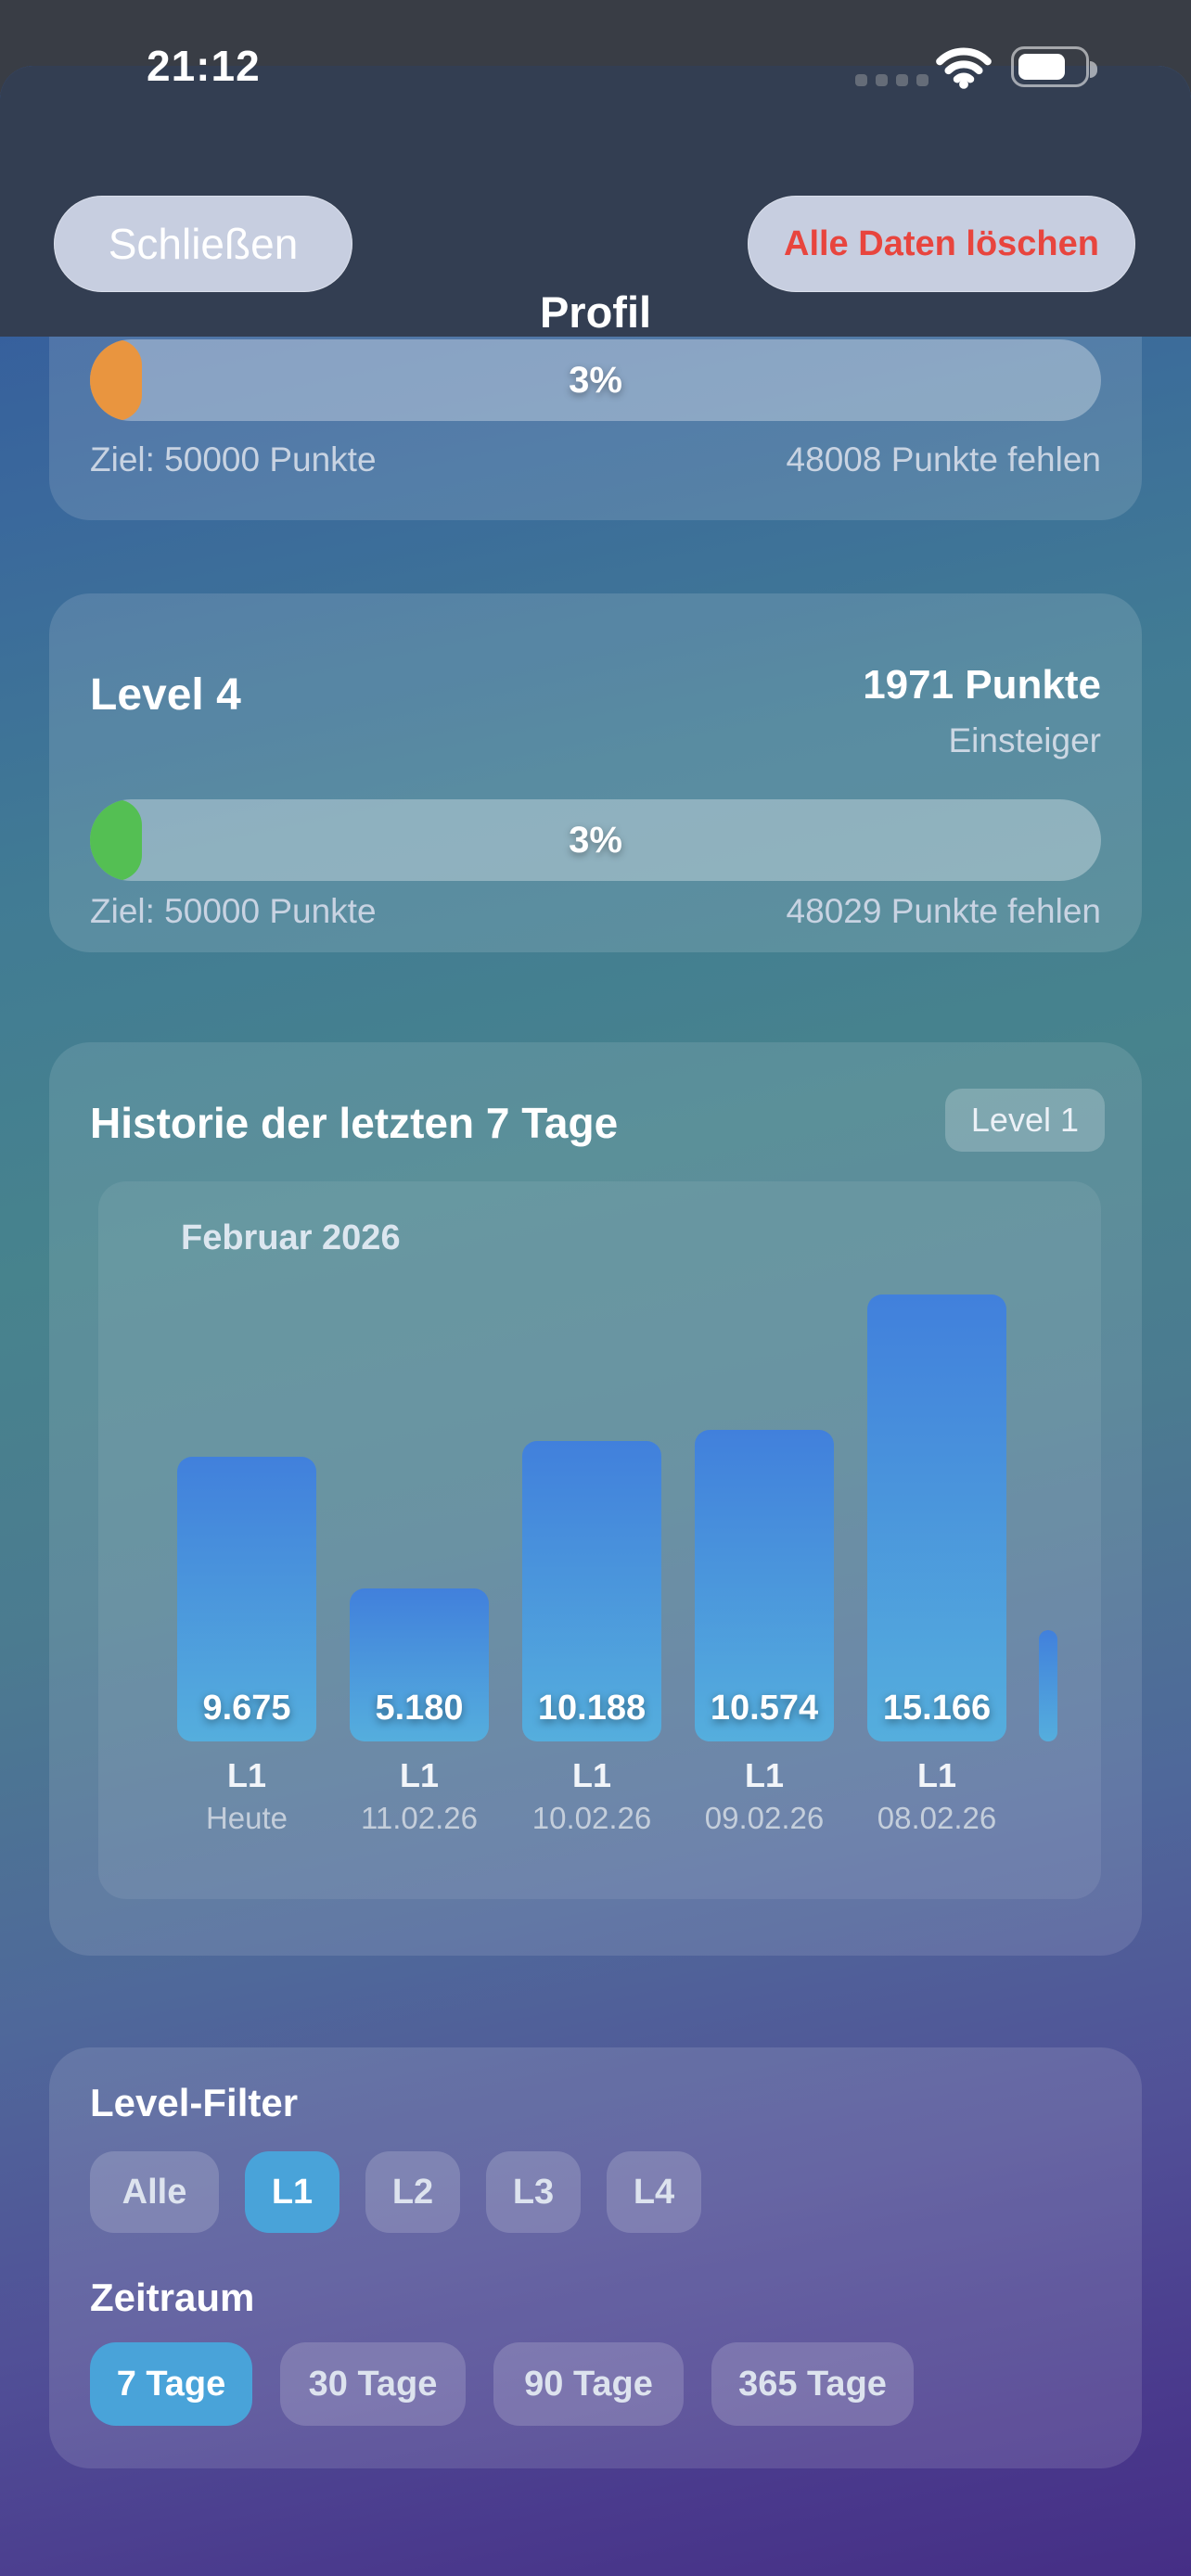 This screenshot has height=2576, width=1191. Describe the element at coordinates (591, 1591) in the screenshot. I see `history-bar: 10.188` at that location.